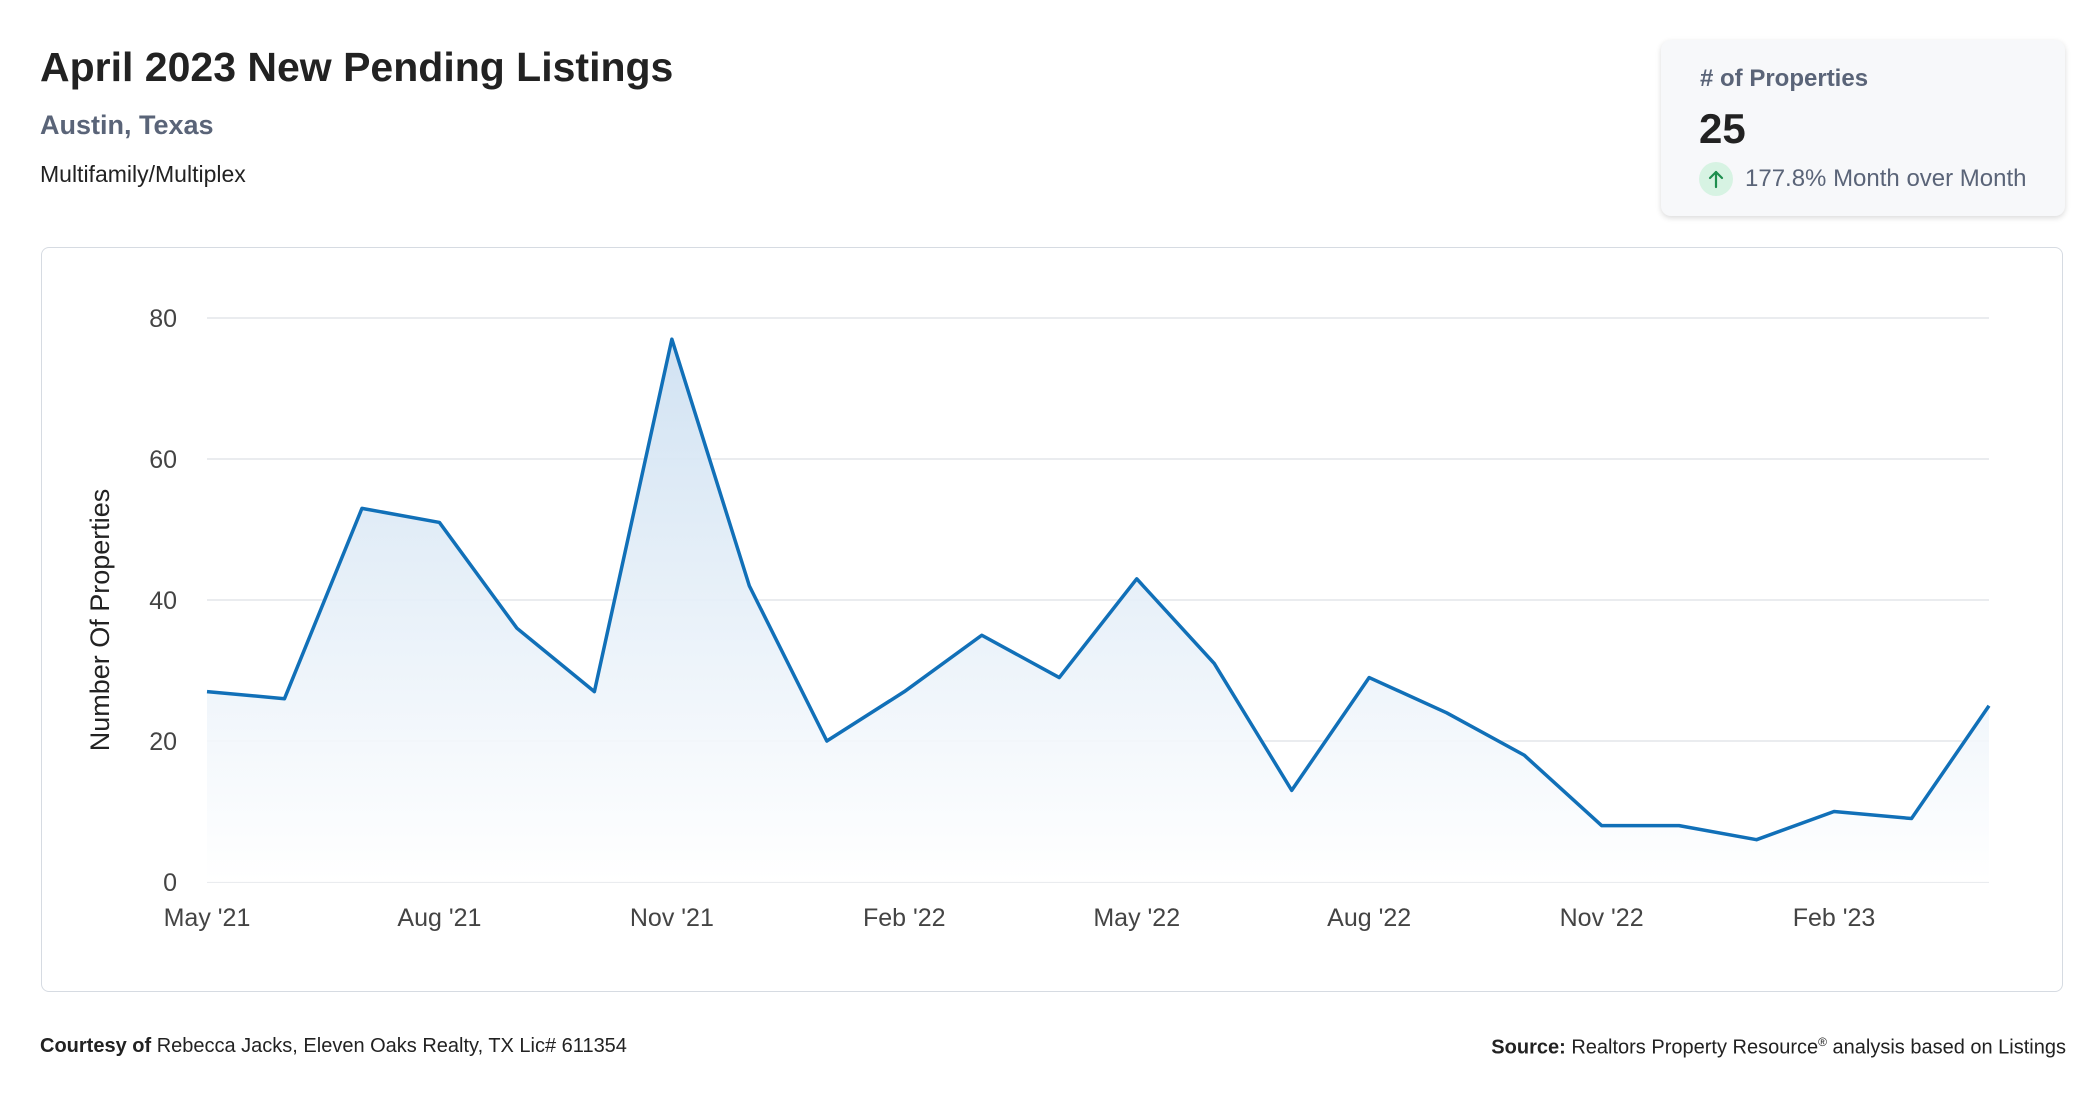 The image size is (2096, 1100). Describe the element at coordinates (96, 1046) in the screenshot. I see `courtesy-label: Courtesy of` at that location.